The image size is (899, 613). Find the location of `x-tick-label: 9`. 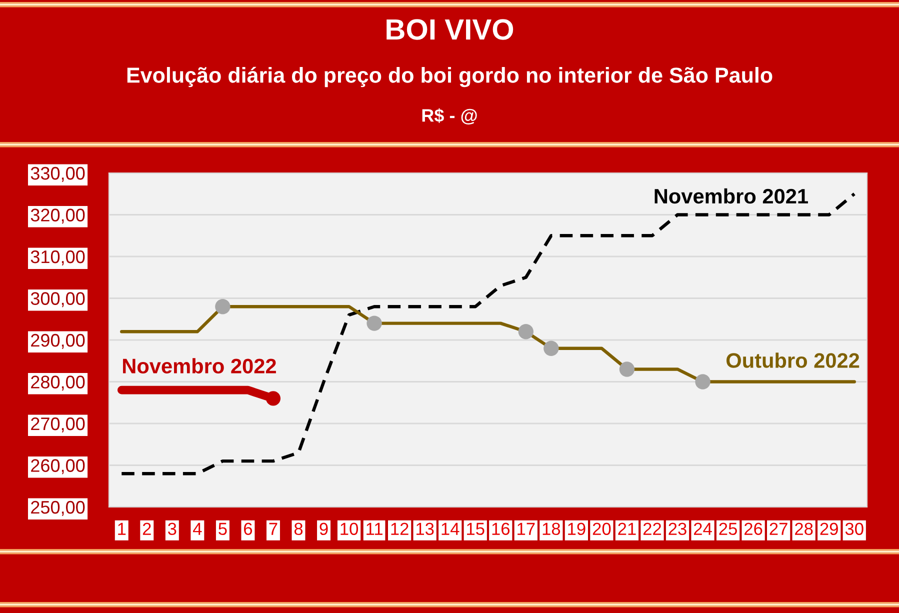

x-tick-label: 9 is located at coordinates (324, 529).